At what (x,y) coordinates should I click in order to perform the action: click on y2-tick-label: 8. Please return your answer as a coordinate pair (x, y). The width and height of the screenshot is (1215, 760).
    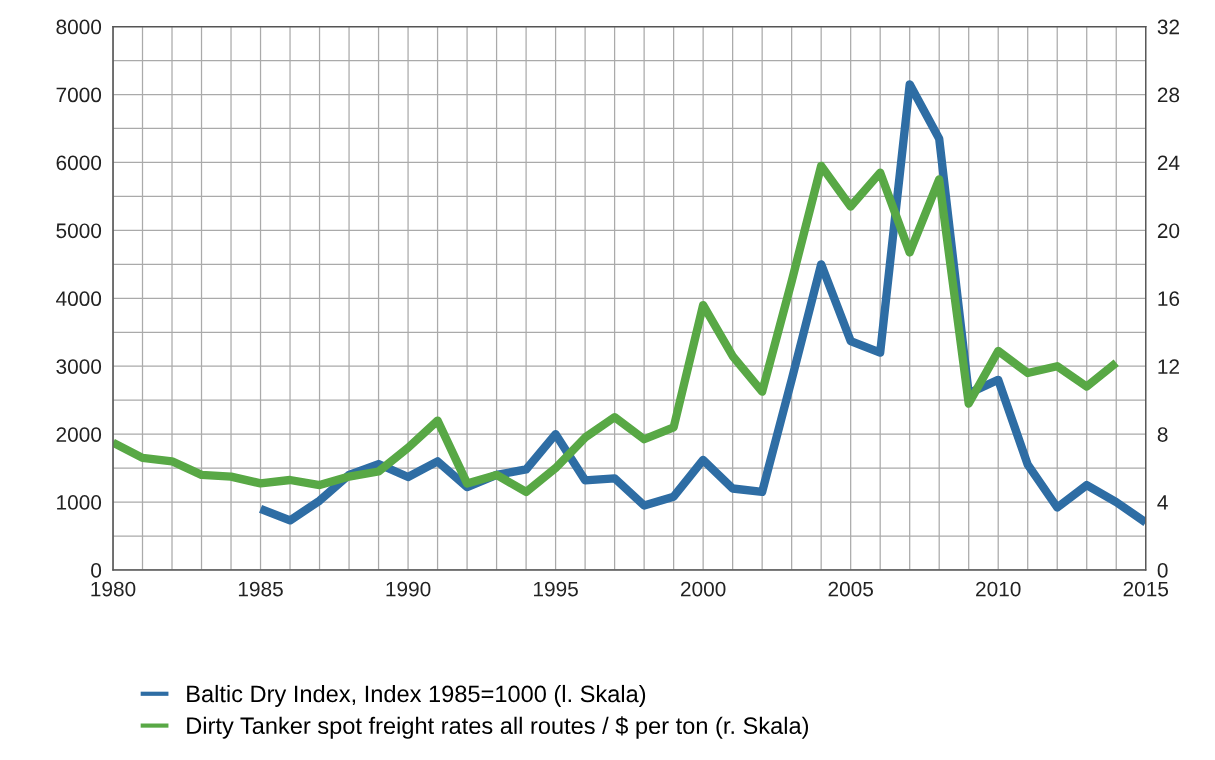
    Looking at the image, I should click on (1162, 434).